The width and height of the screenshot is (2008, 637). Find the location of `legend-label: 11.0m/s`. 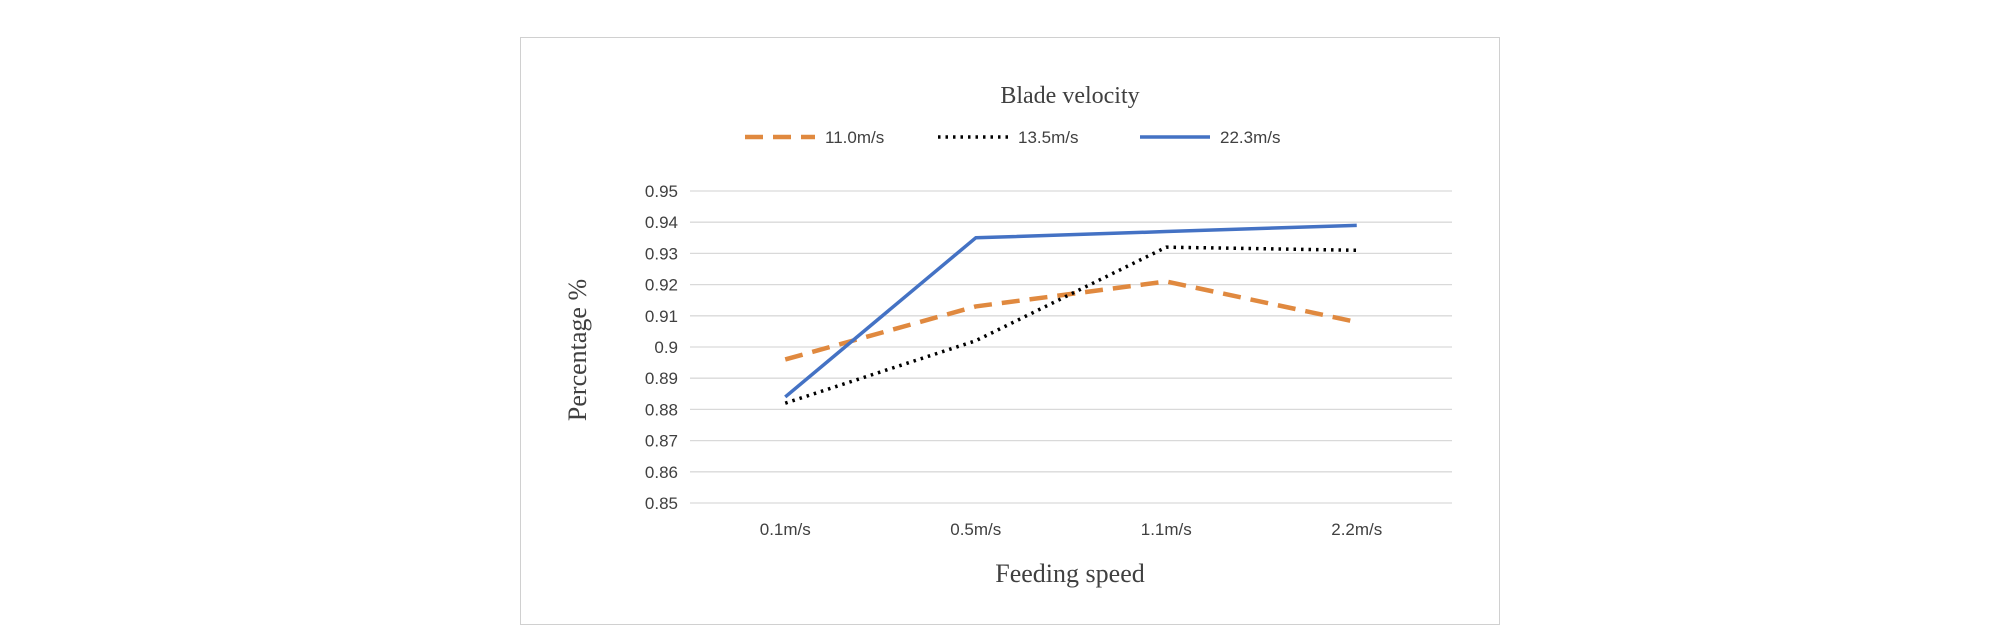

legend-label: 11.0m/s is located at coordinates (854, 137).